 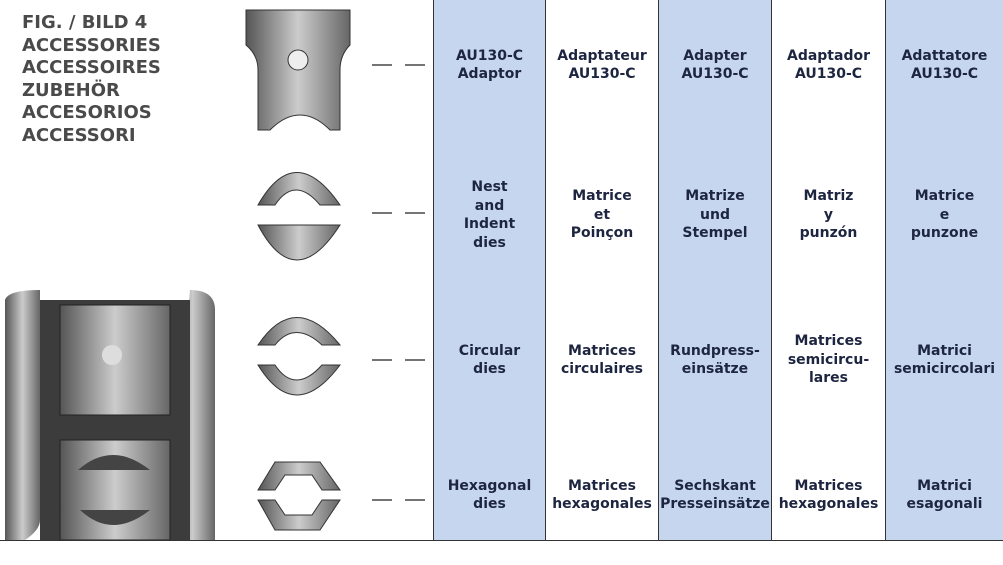 I want to click on cell: Adattatore AU130-C, so click(x=944, y=65).